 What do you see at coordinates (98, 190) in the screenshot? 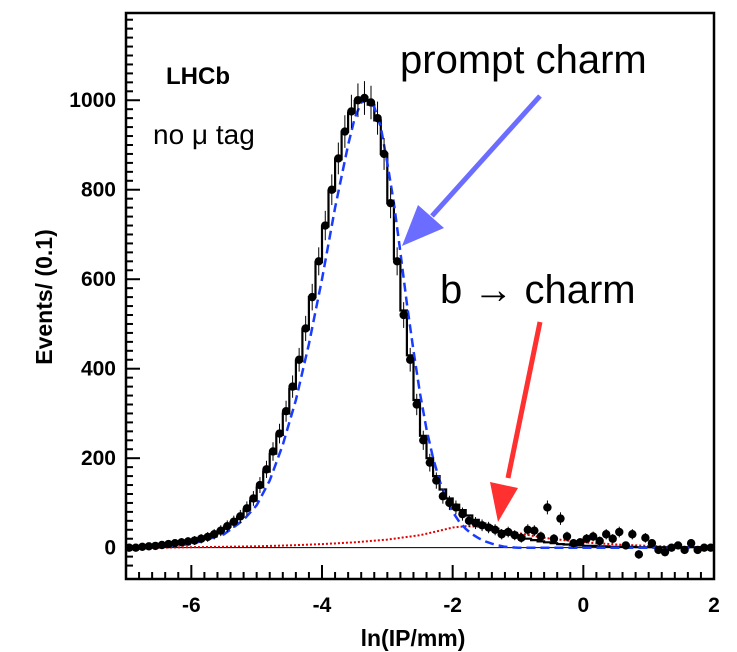
I see `y-tick-label: 800` at bounding box center [98, 190].